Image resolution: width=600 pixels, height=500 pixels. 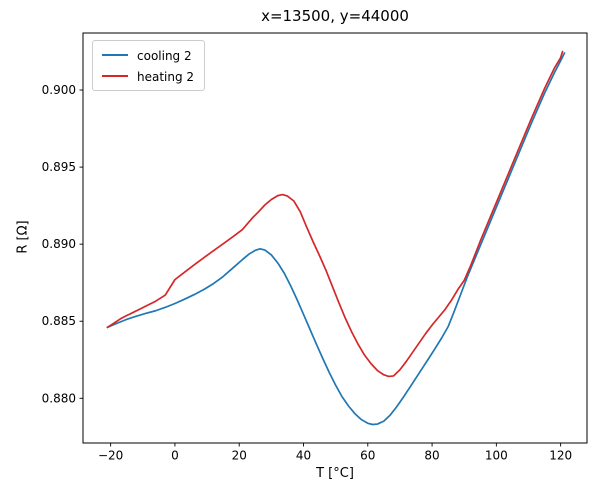 I want to click on y-tick-label: 0.885, so click(x=59, y=321).